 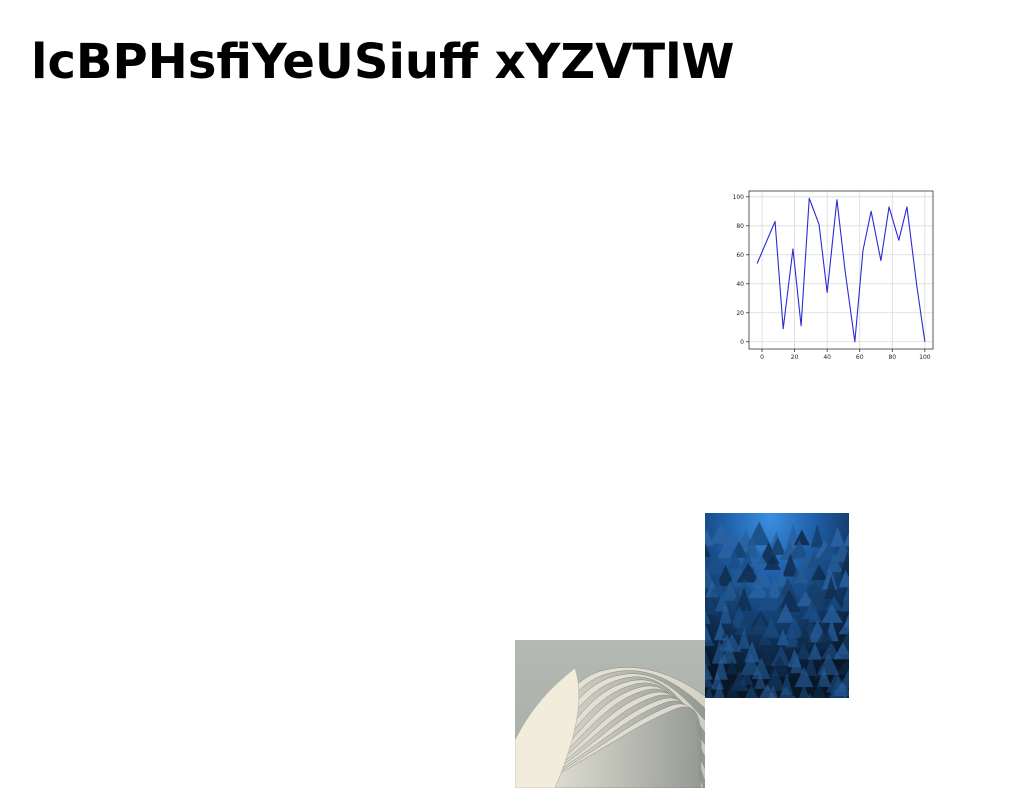 I want to click on x-tick-label: 20, so click(x=795, y=357).